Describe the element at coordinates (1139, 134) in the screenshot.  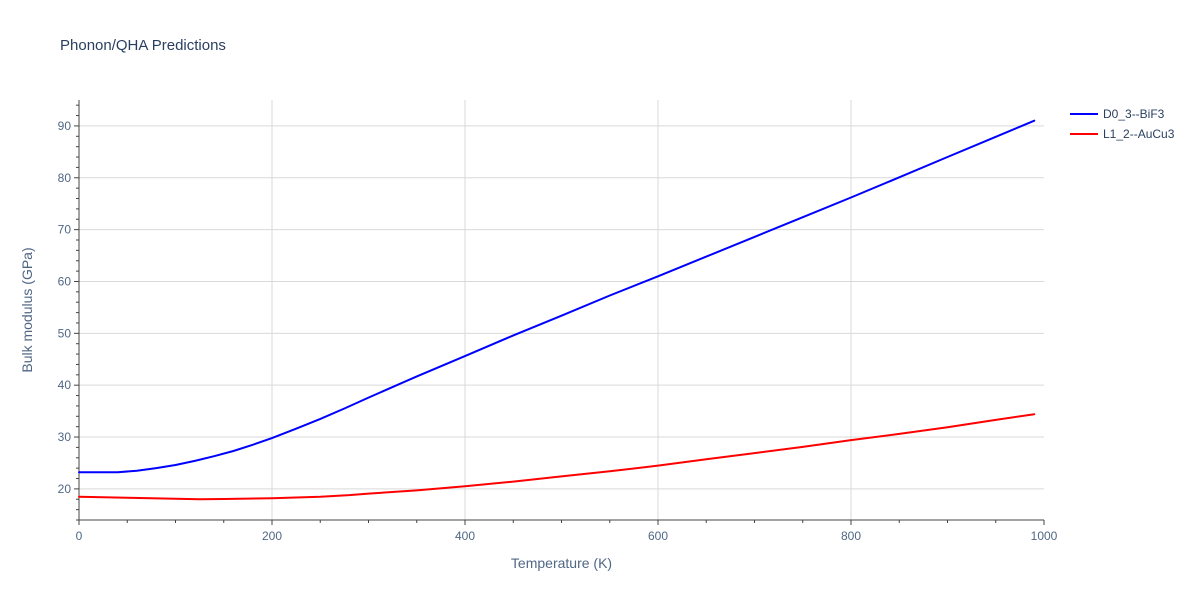
I see `legend-label: L1_2--AuCu3` at that location.